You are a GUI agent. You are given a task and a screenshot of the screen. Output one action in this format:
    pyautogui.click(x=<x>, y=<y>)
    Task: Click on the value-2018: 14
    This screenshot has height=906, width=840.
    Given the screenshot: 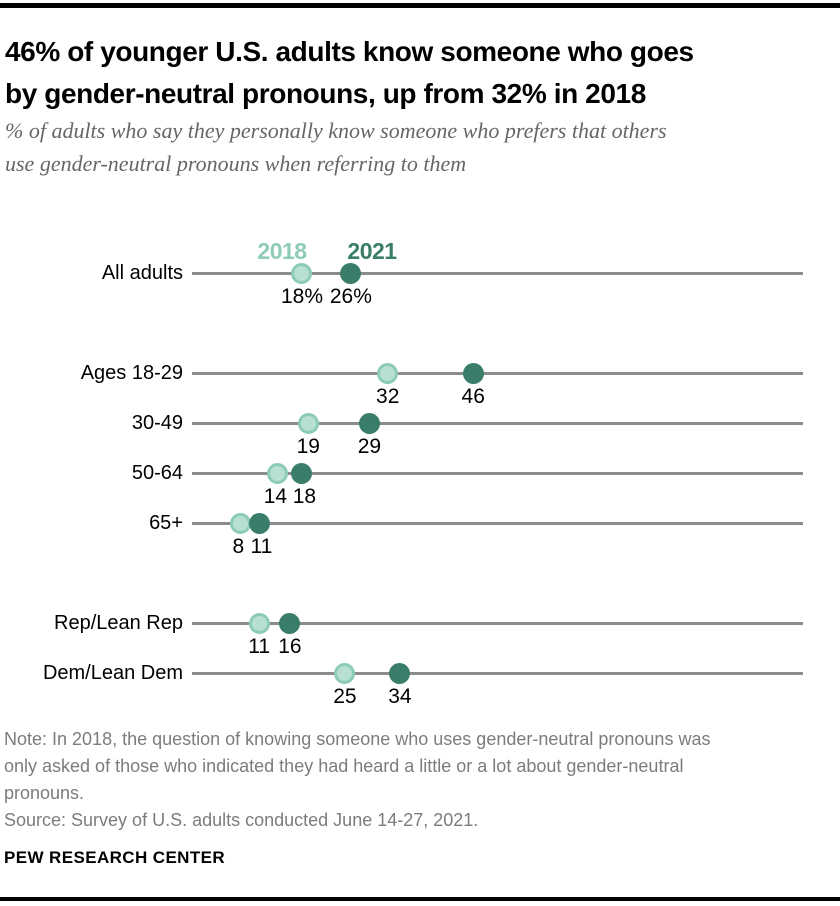 What is the action you would take?
    pyautogui.click(x=275, y=496)
    